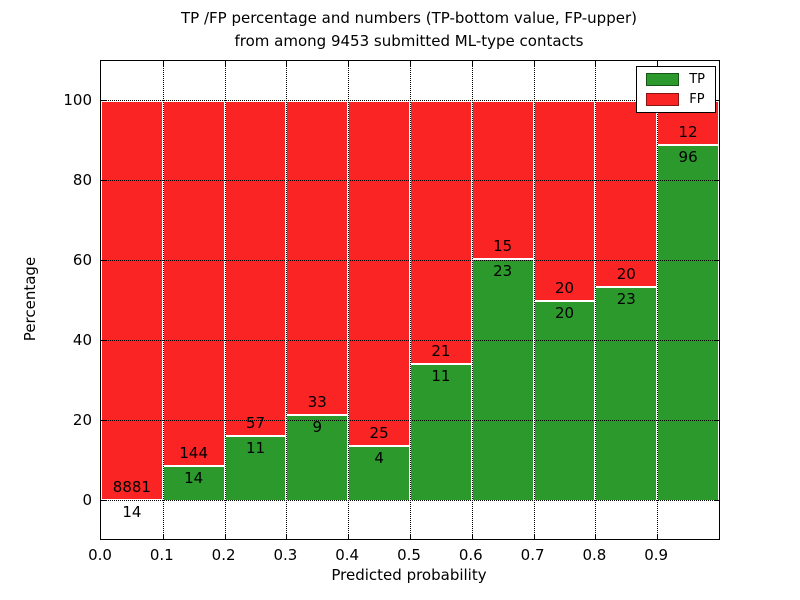 The height and width of the screenshot is (600, 800). Describe the element at coordinates (470, 555) in the screenshot. I see `x-tick-label: 0.6` at that location.